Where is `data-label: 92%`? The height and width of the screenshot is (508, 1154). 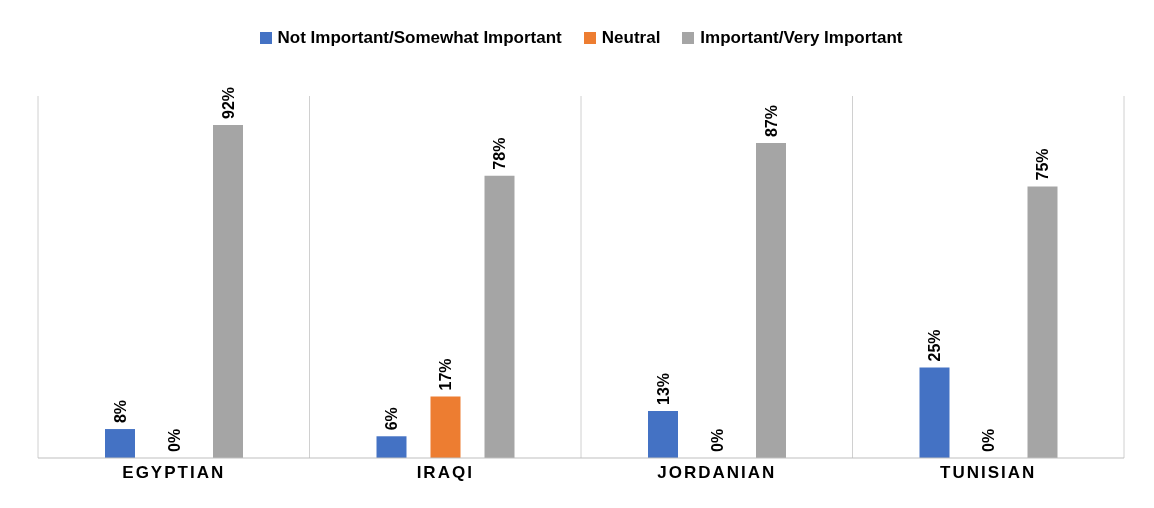
data-label: 92% is located at coordinates (228, 102).